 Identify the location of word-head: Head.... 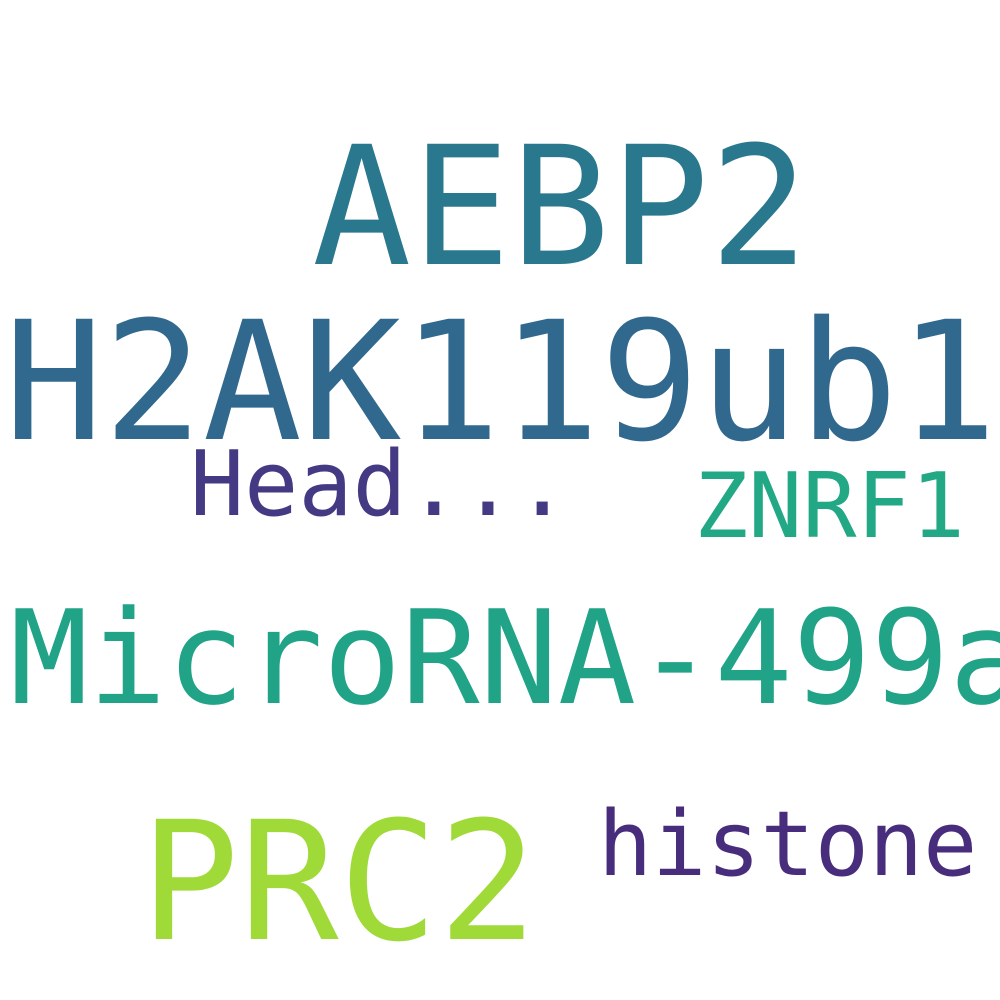
(380, 484).